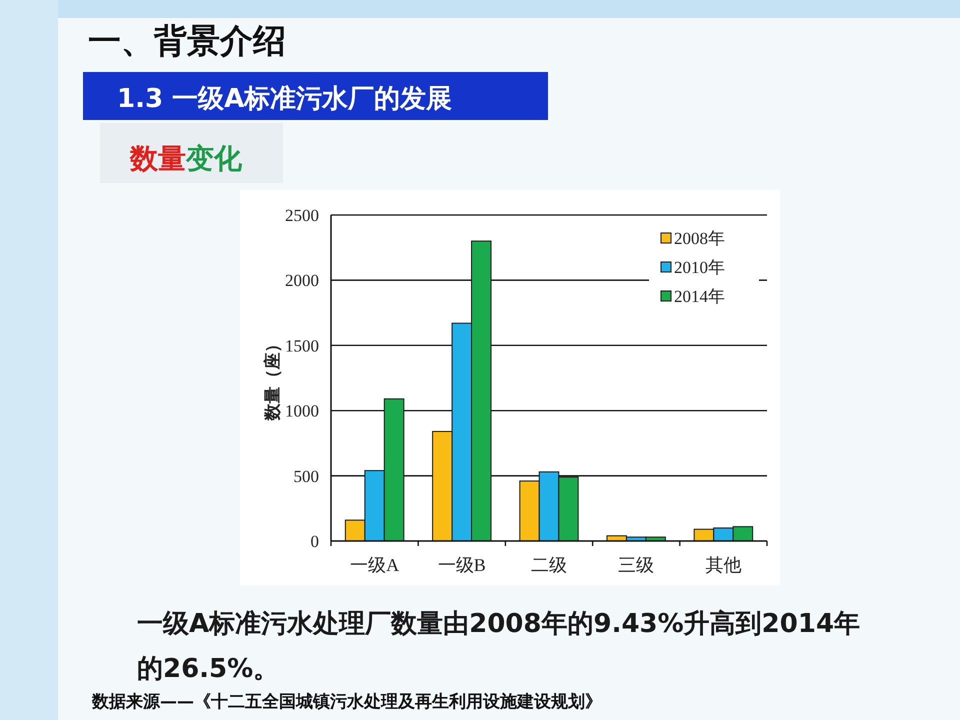 This screenshot has width=960, height=720. I want to click on chart-subtitle: 1.3 一级A标准污水厂的发展, so click(284, 99).